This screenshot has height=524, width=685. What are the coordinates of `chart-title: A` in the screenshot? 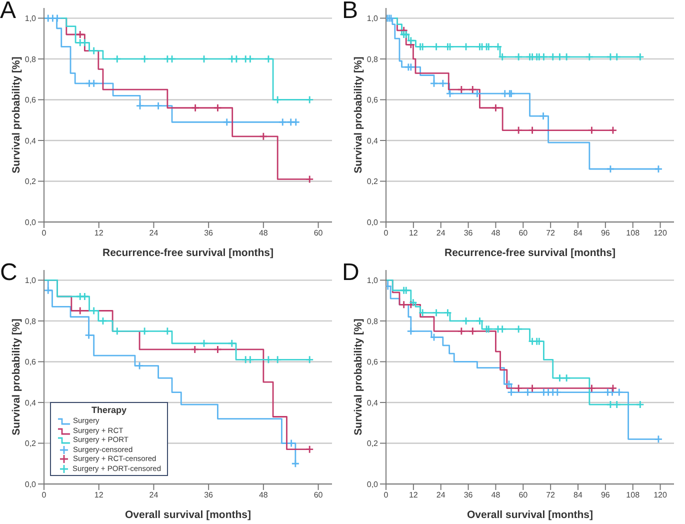 It's located at (8, 12).